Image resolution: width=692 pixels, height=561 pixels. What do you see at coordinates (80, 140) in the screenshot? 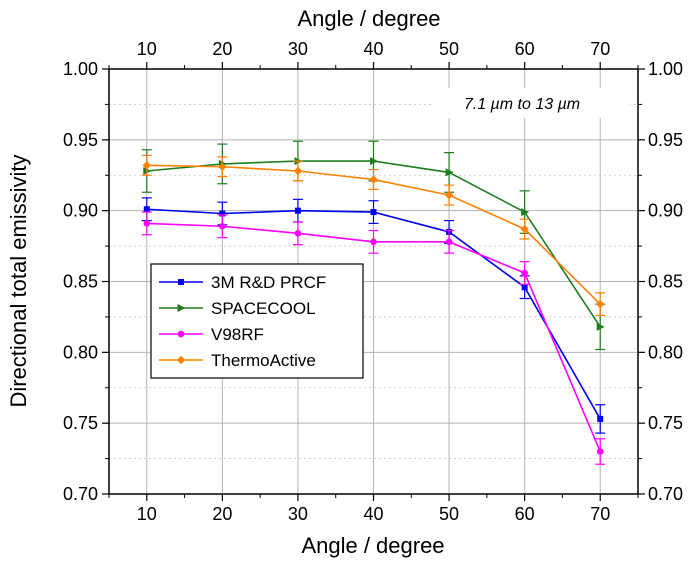
I see `y-tick-label: 0.95` at bounding box center [80, 140].